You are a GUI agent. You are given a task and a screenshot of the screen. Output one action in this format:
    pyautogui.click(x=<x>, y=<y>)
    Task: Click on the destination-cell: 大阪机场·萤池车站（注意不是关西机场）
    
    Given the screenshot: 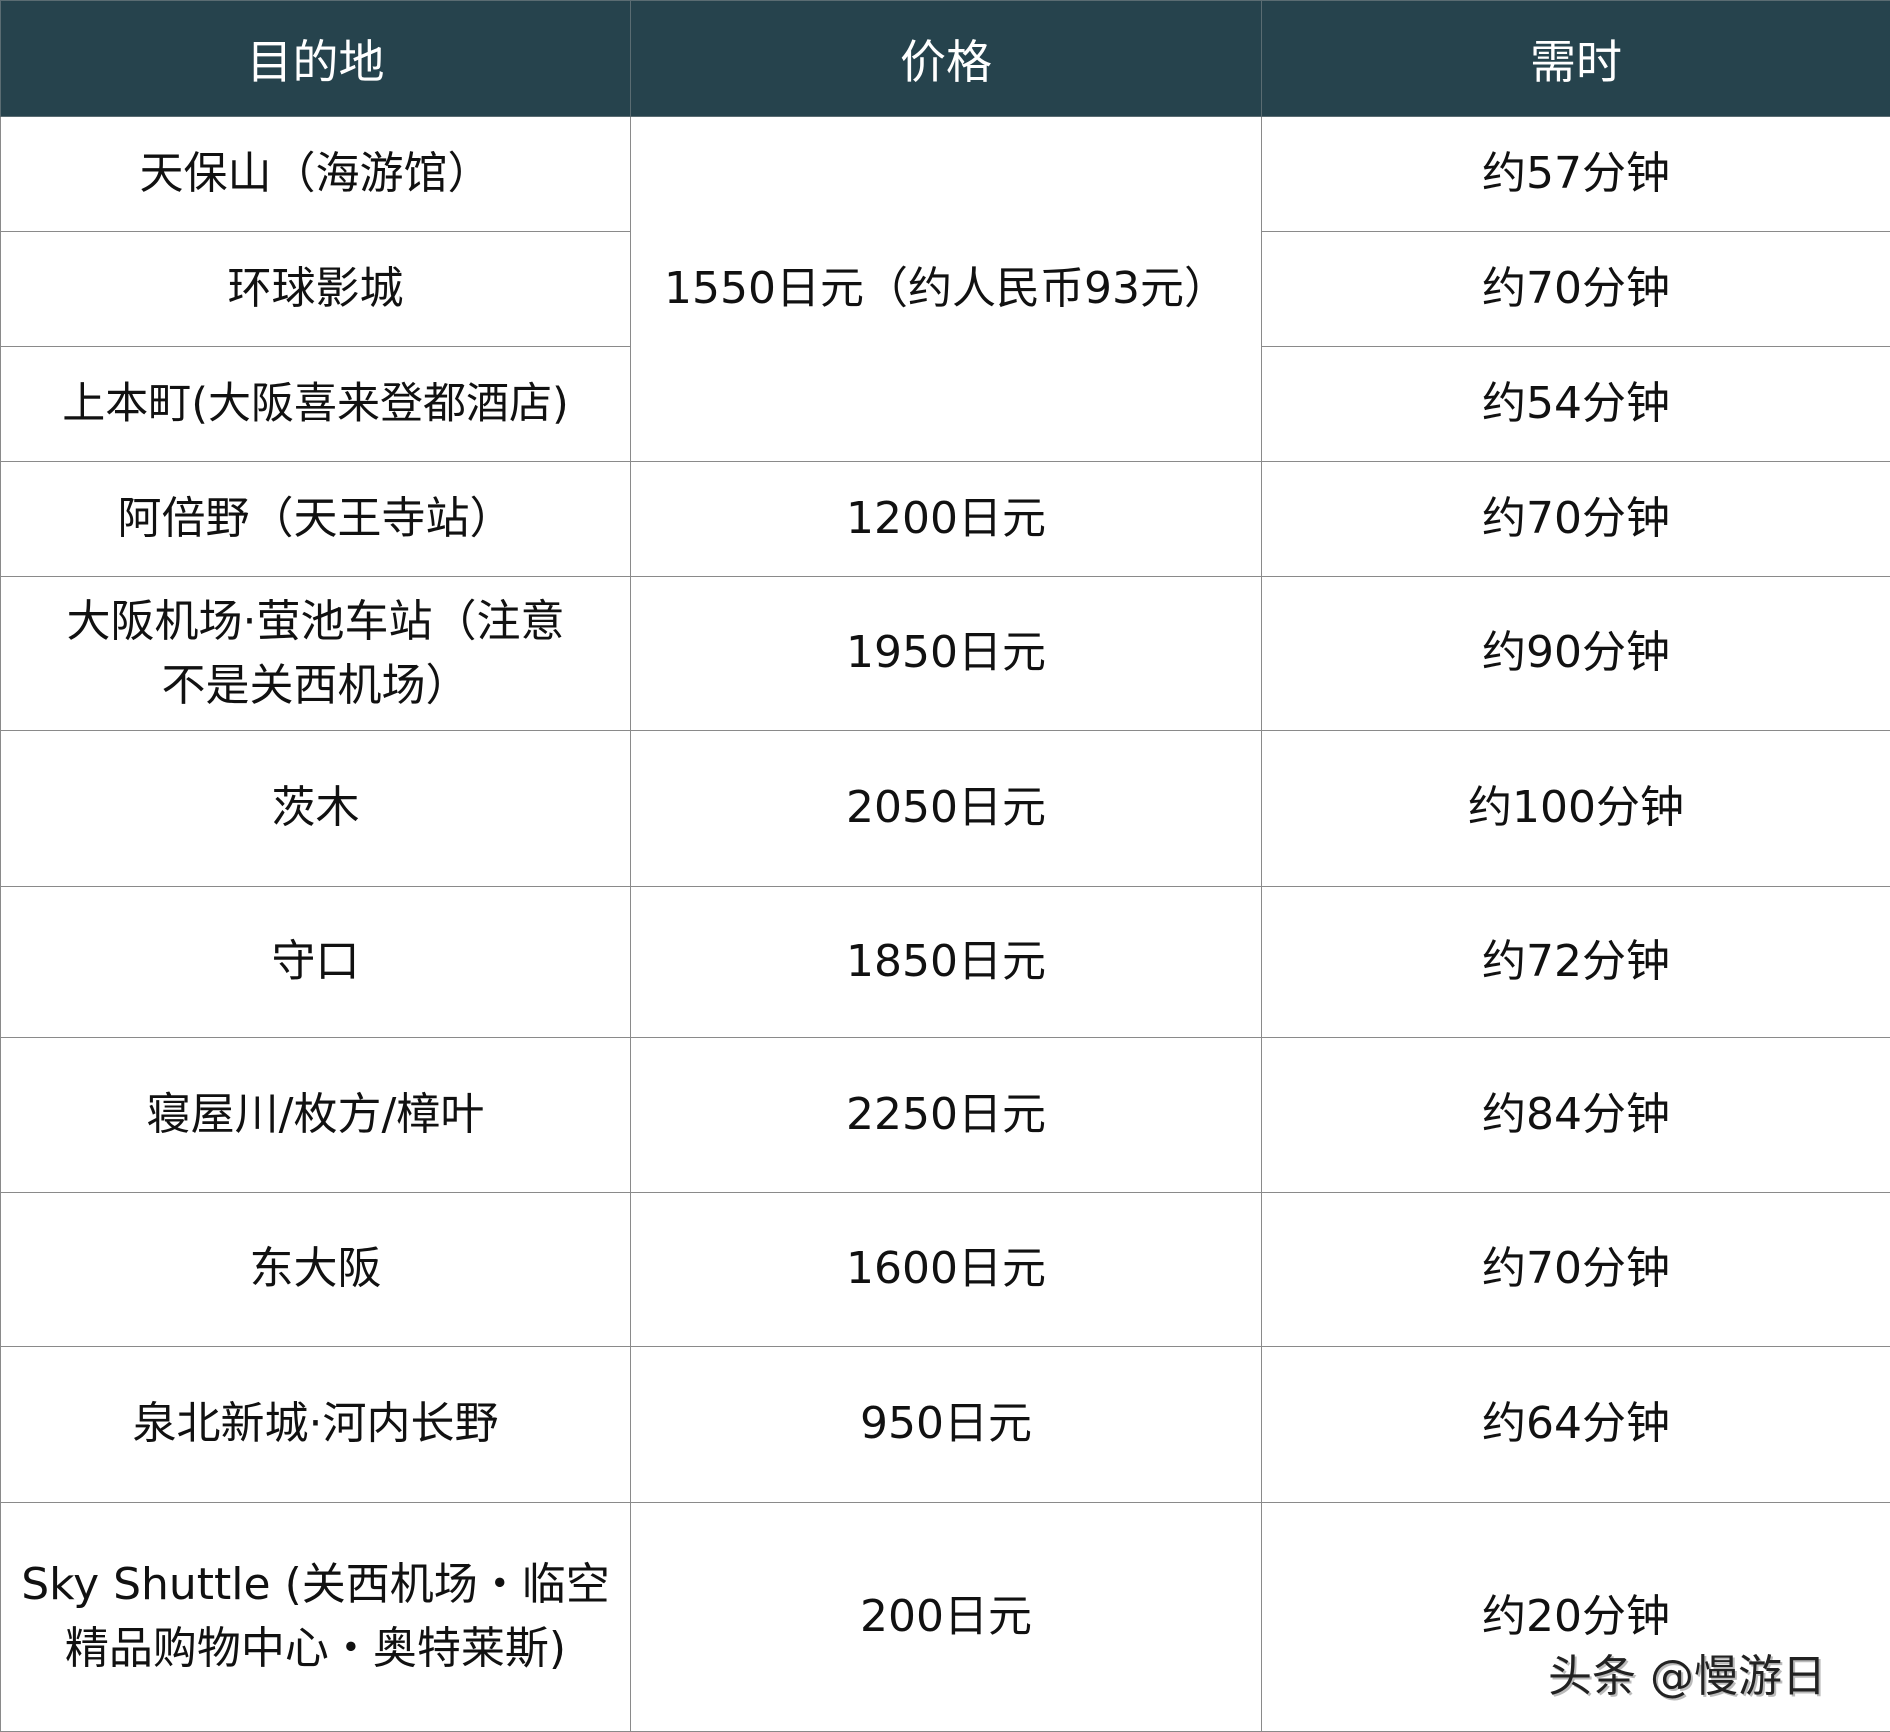 What is the action you would take?
    pyautogui.click(x=316, y=654)
    